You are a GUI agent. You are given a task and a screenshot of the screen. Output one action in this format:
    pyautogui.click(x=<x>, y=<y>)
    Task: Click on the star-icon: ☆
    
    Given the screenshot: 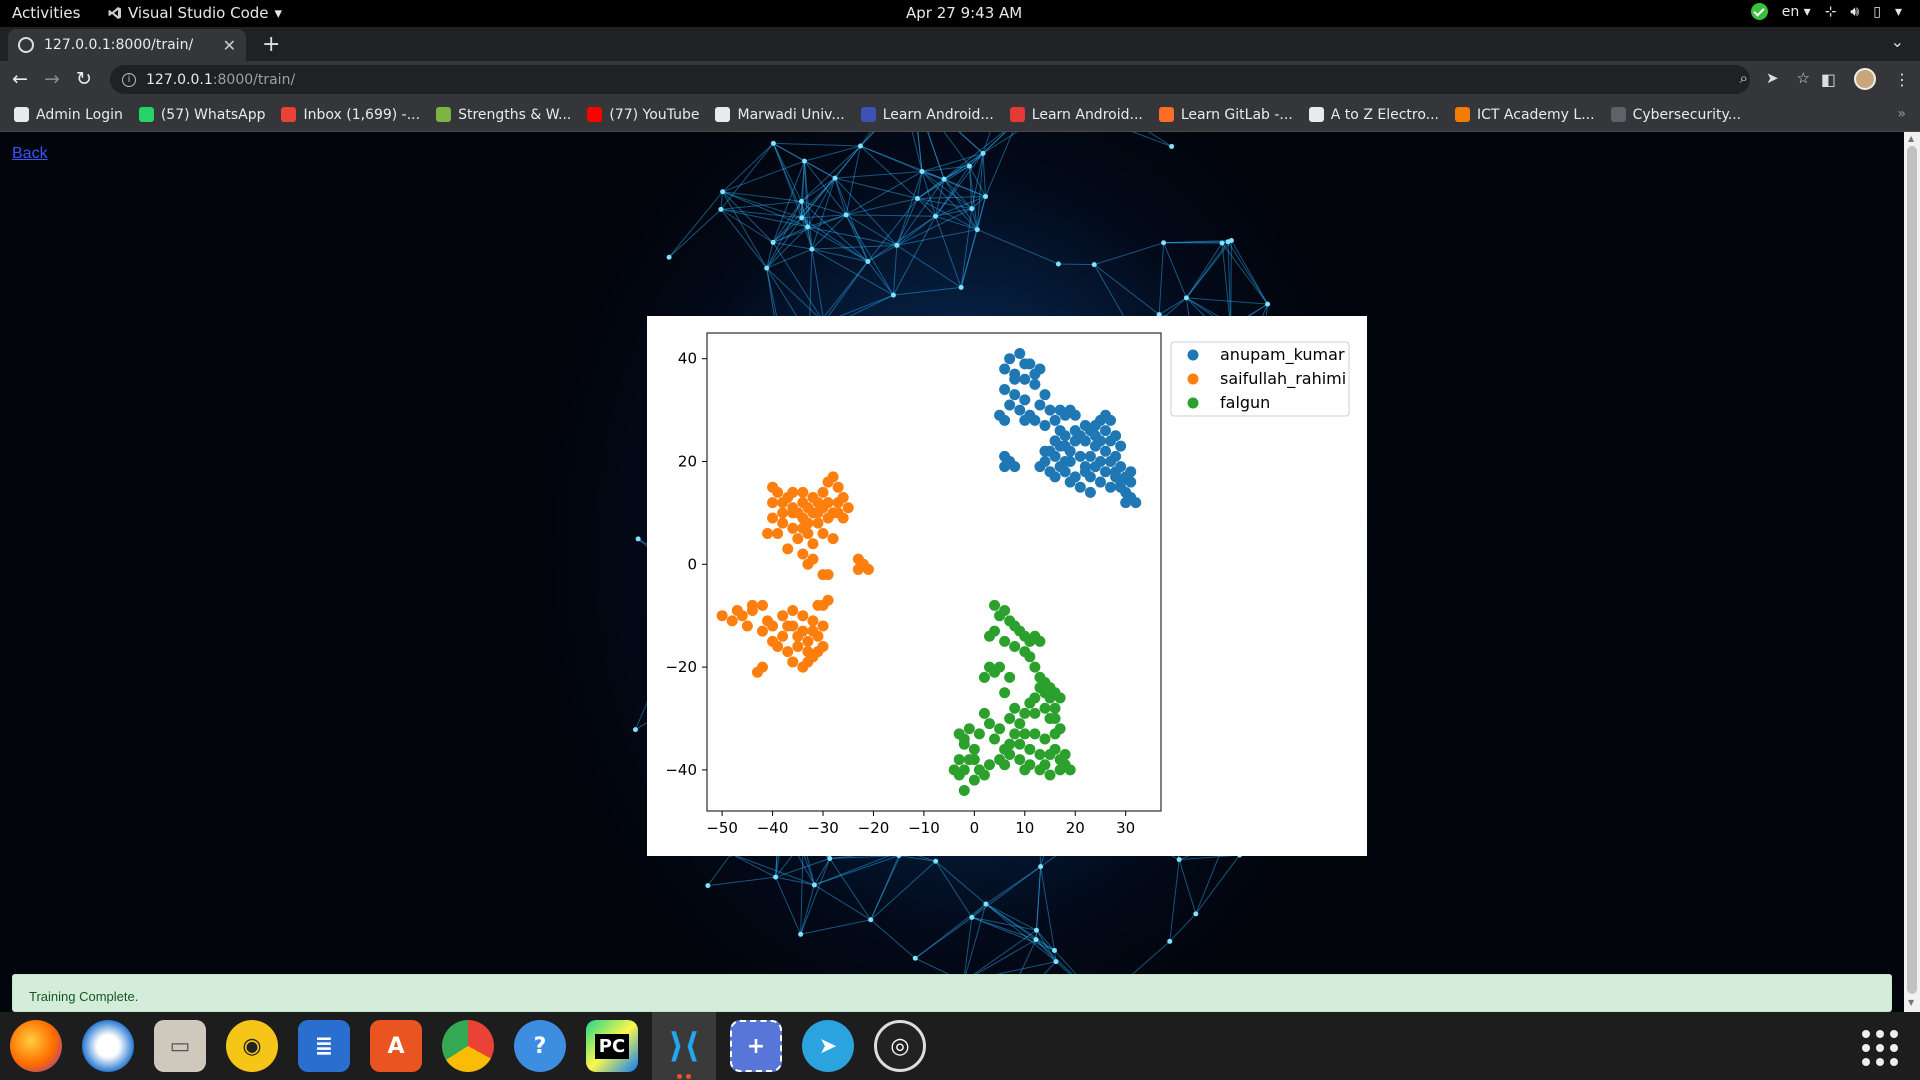 What is the action you would take?
    pyautogui.click(x=1803, y=78)
    